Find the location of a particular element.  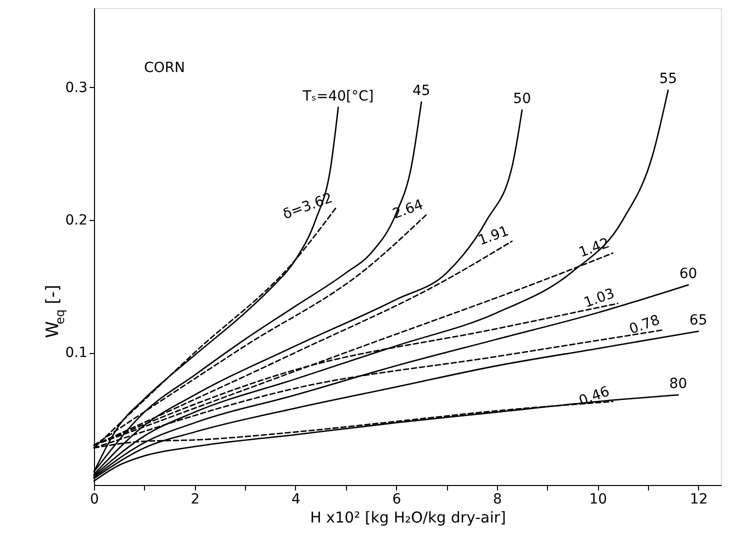

x-tick-label: 12 is located at coordinates (699, 500).